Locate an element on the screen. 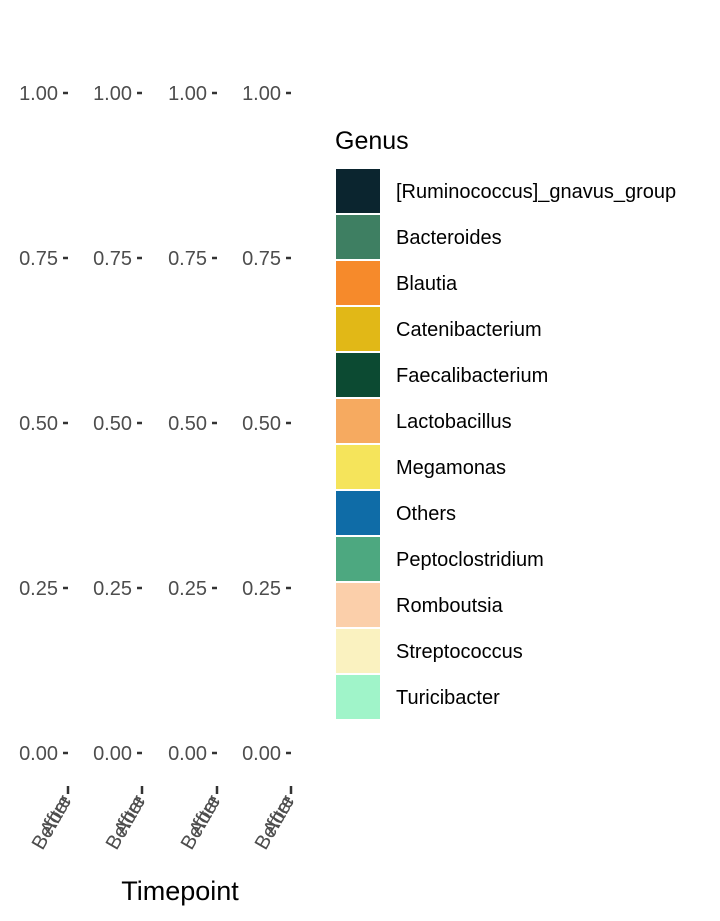 This screenshot has width=720, height=921. legend-item: Peptoclostridium is located at coordinates (439, 559).